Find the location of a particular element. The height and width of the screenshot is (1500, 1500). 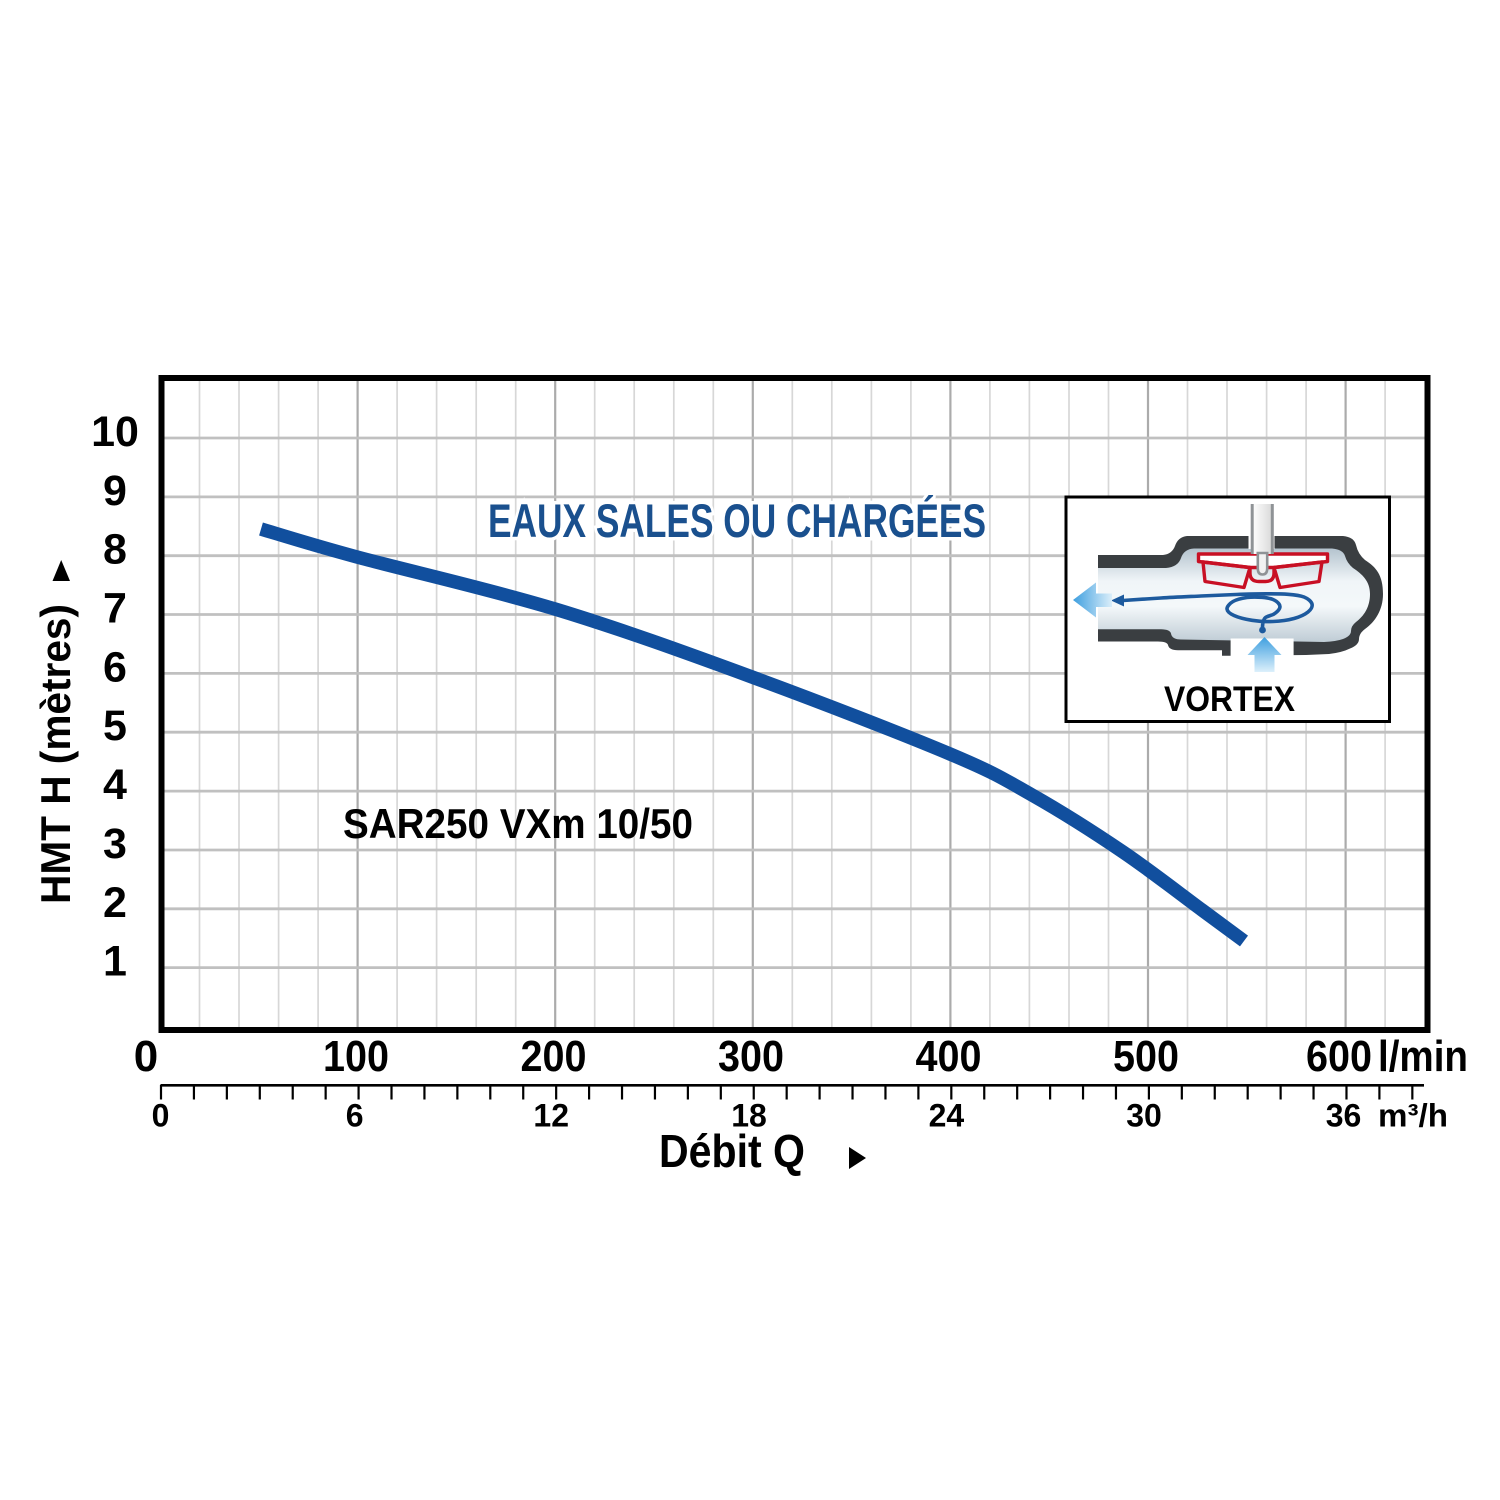

svg-text: 2 is located at coordinates (115, 903).